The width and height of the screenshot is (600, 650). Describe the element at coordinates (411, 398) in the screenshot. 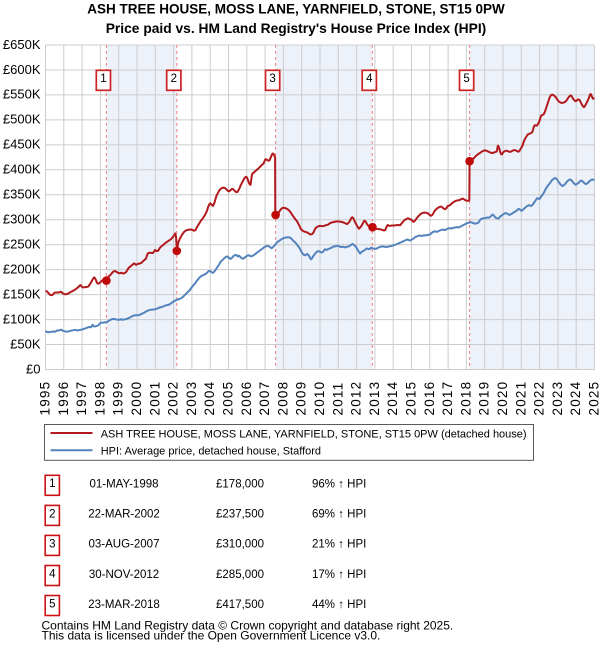

I see `svg-text: 2015` at that location.